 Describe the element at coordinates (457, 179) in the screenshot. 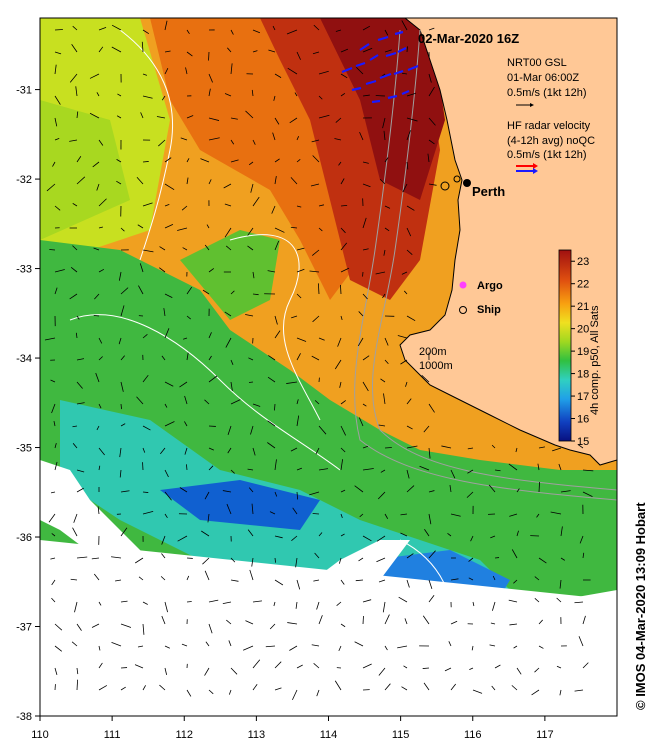

I see `ship-marker-icon` at that location.